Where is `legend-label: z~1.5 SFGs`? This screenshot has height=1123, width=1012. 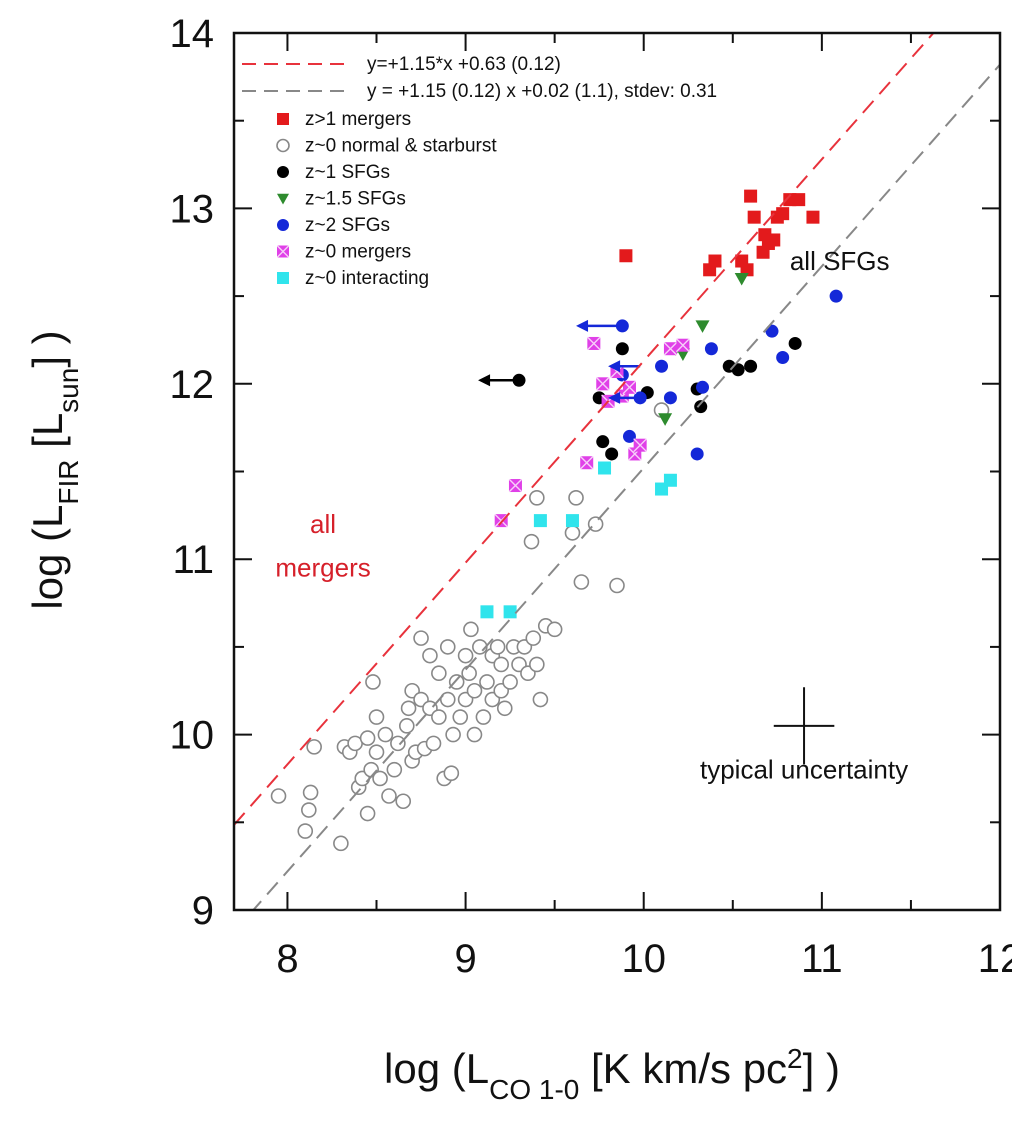
legend-label: z~1.5 SFGs is located at coordinates (355, 199).